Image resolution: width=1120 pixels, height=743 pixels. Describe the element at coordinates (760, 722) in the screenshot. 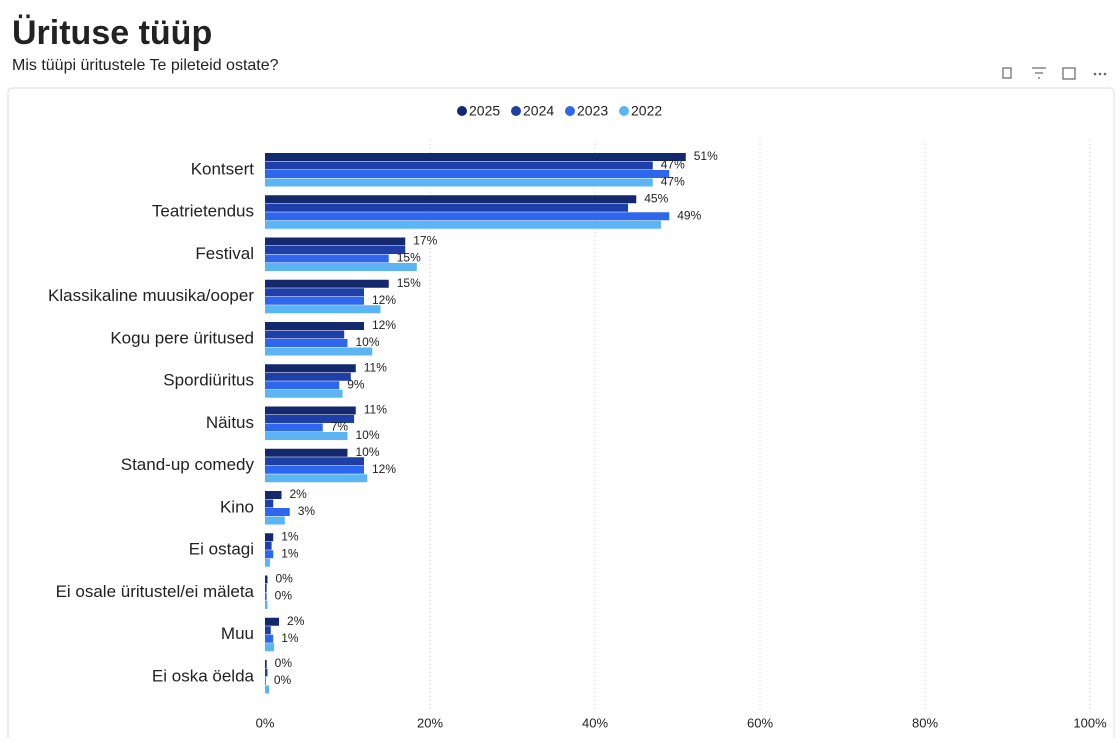

I see `x-tick-label: 60%` at that location.